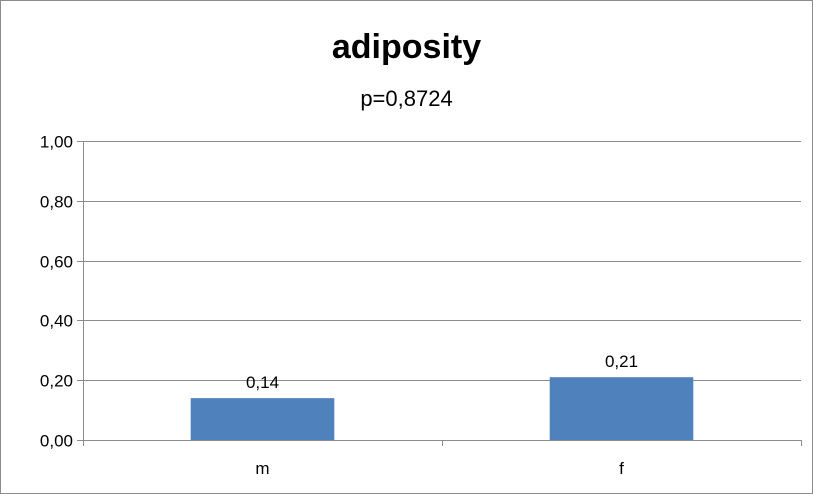 The width and height of the screenshot is (813, 494). Describe the element at coordinates (406, 47) in the screenshot. I see `chart-title: adiposity` at that location.